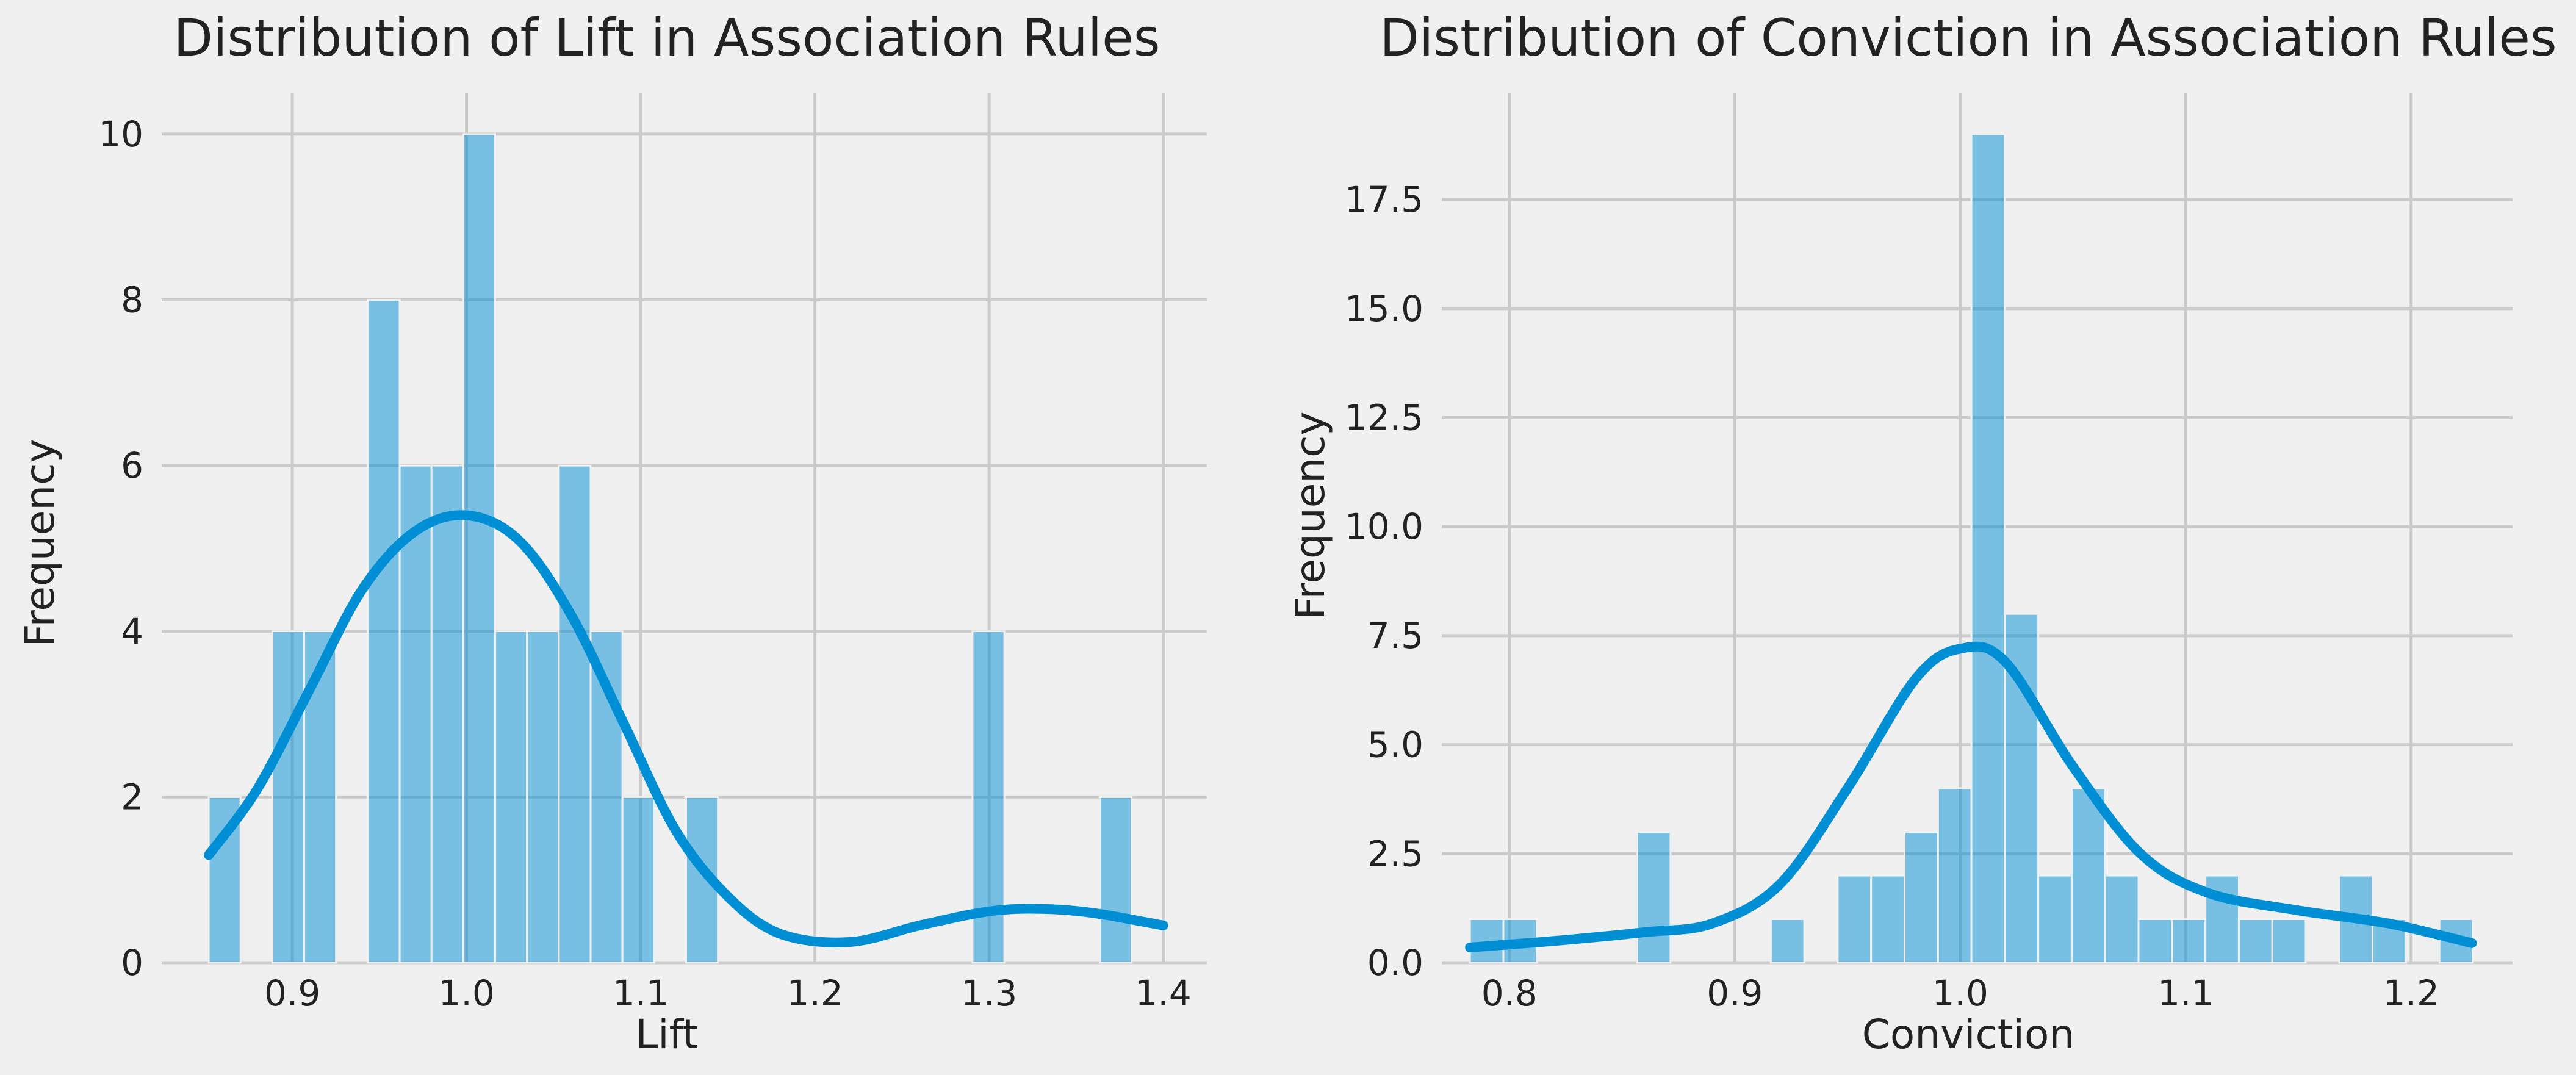 The width and height of the screenshot is (2576, 1075). What do you see at coordinates (1384, 308) in the screenshot?
I see `conviction-ytick-label: 15.0` at bounding box center [1384, 308].